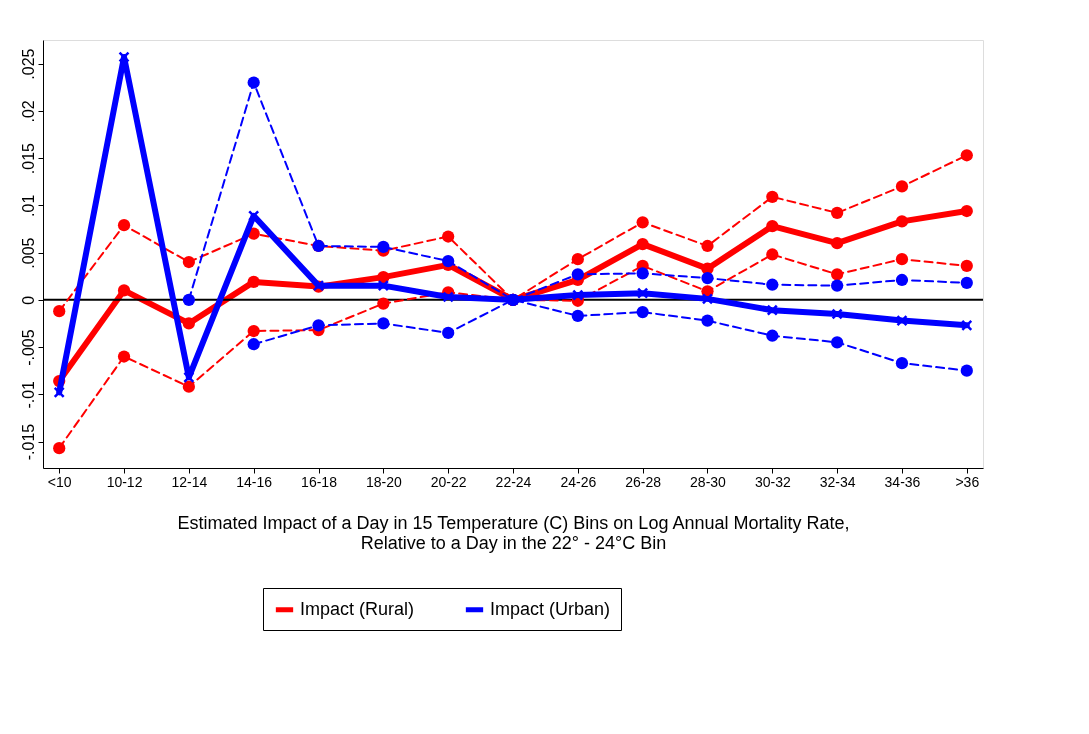 The width and height of the screenshot is (1089, 734). I want to click on y-tick-label: 0, so click(28, 300).